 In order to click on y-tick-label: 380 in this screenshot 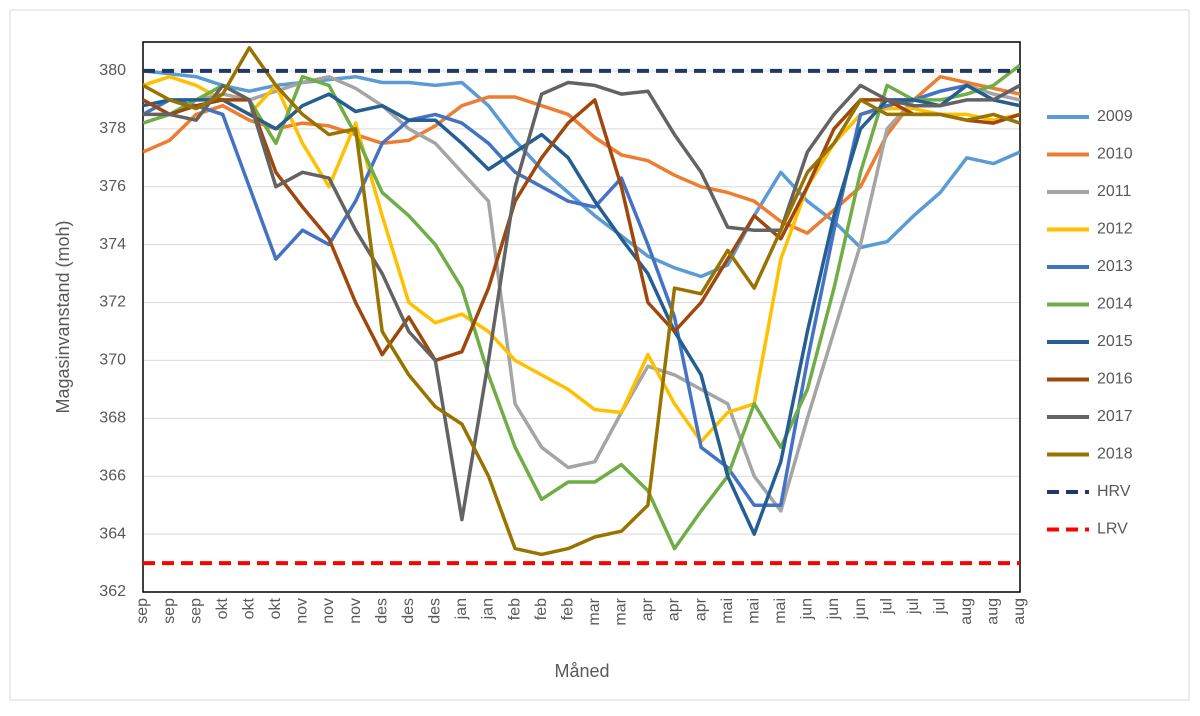, I will do `click(112, 70)`.